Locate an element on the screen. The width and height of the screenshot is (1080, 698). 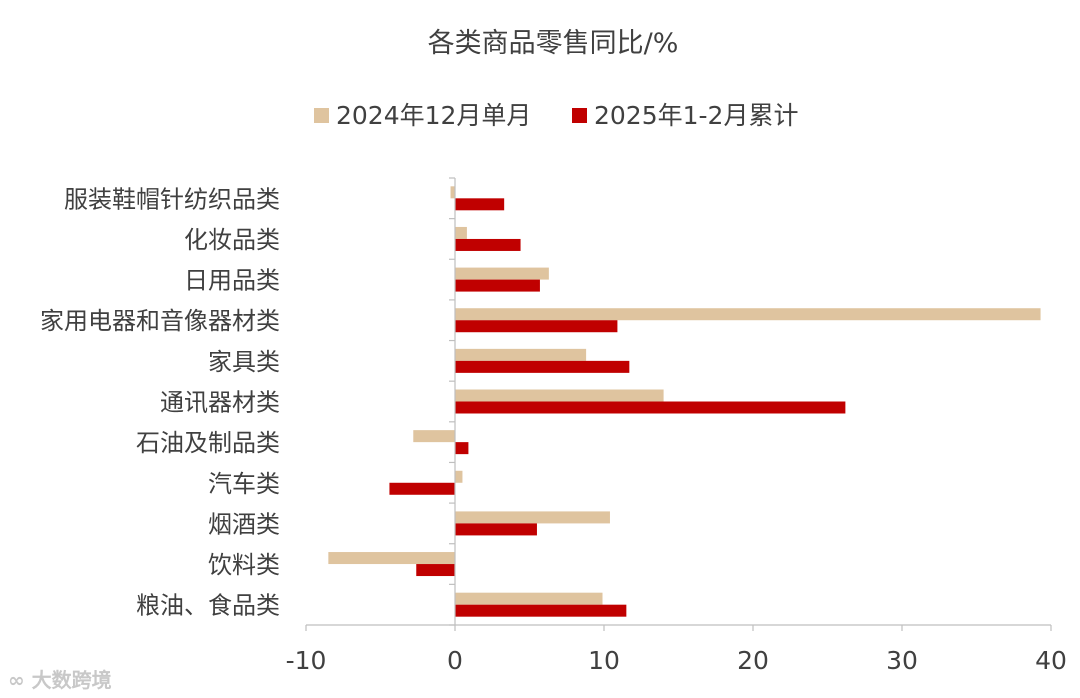
category-label-5: 通讯器材类 is located at coordinates (220, 403).